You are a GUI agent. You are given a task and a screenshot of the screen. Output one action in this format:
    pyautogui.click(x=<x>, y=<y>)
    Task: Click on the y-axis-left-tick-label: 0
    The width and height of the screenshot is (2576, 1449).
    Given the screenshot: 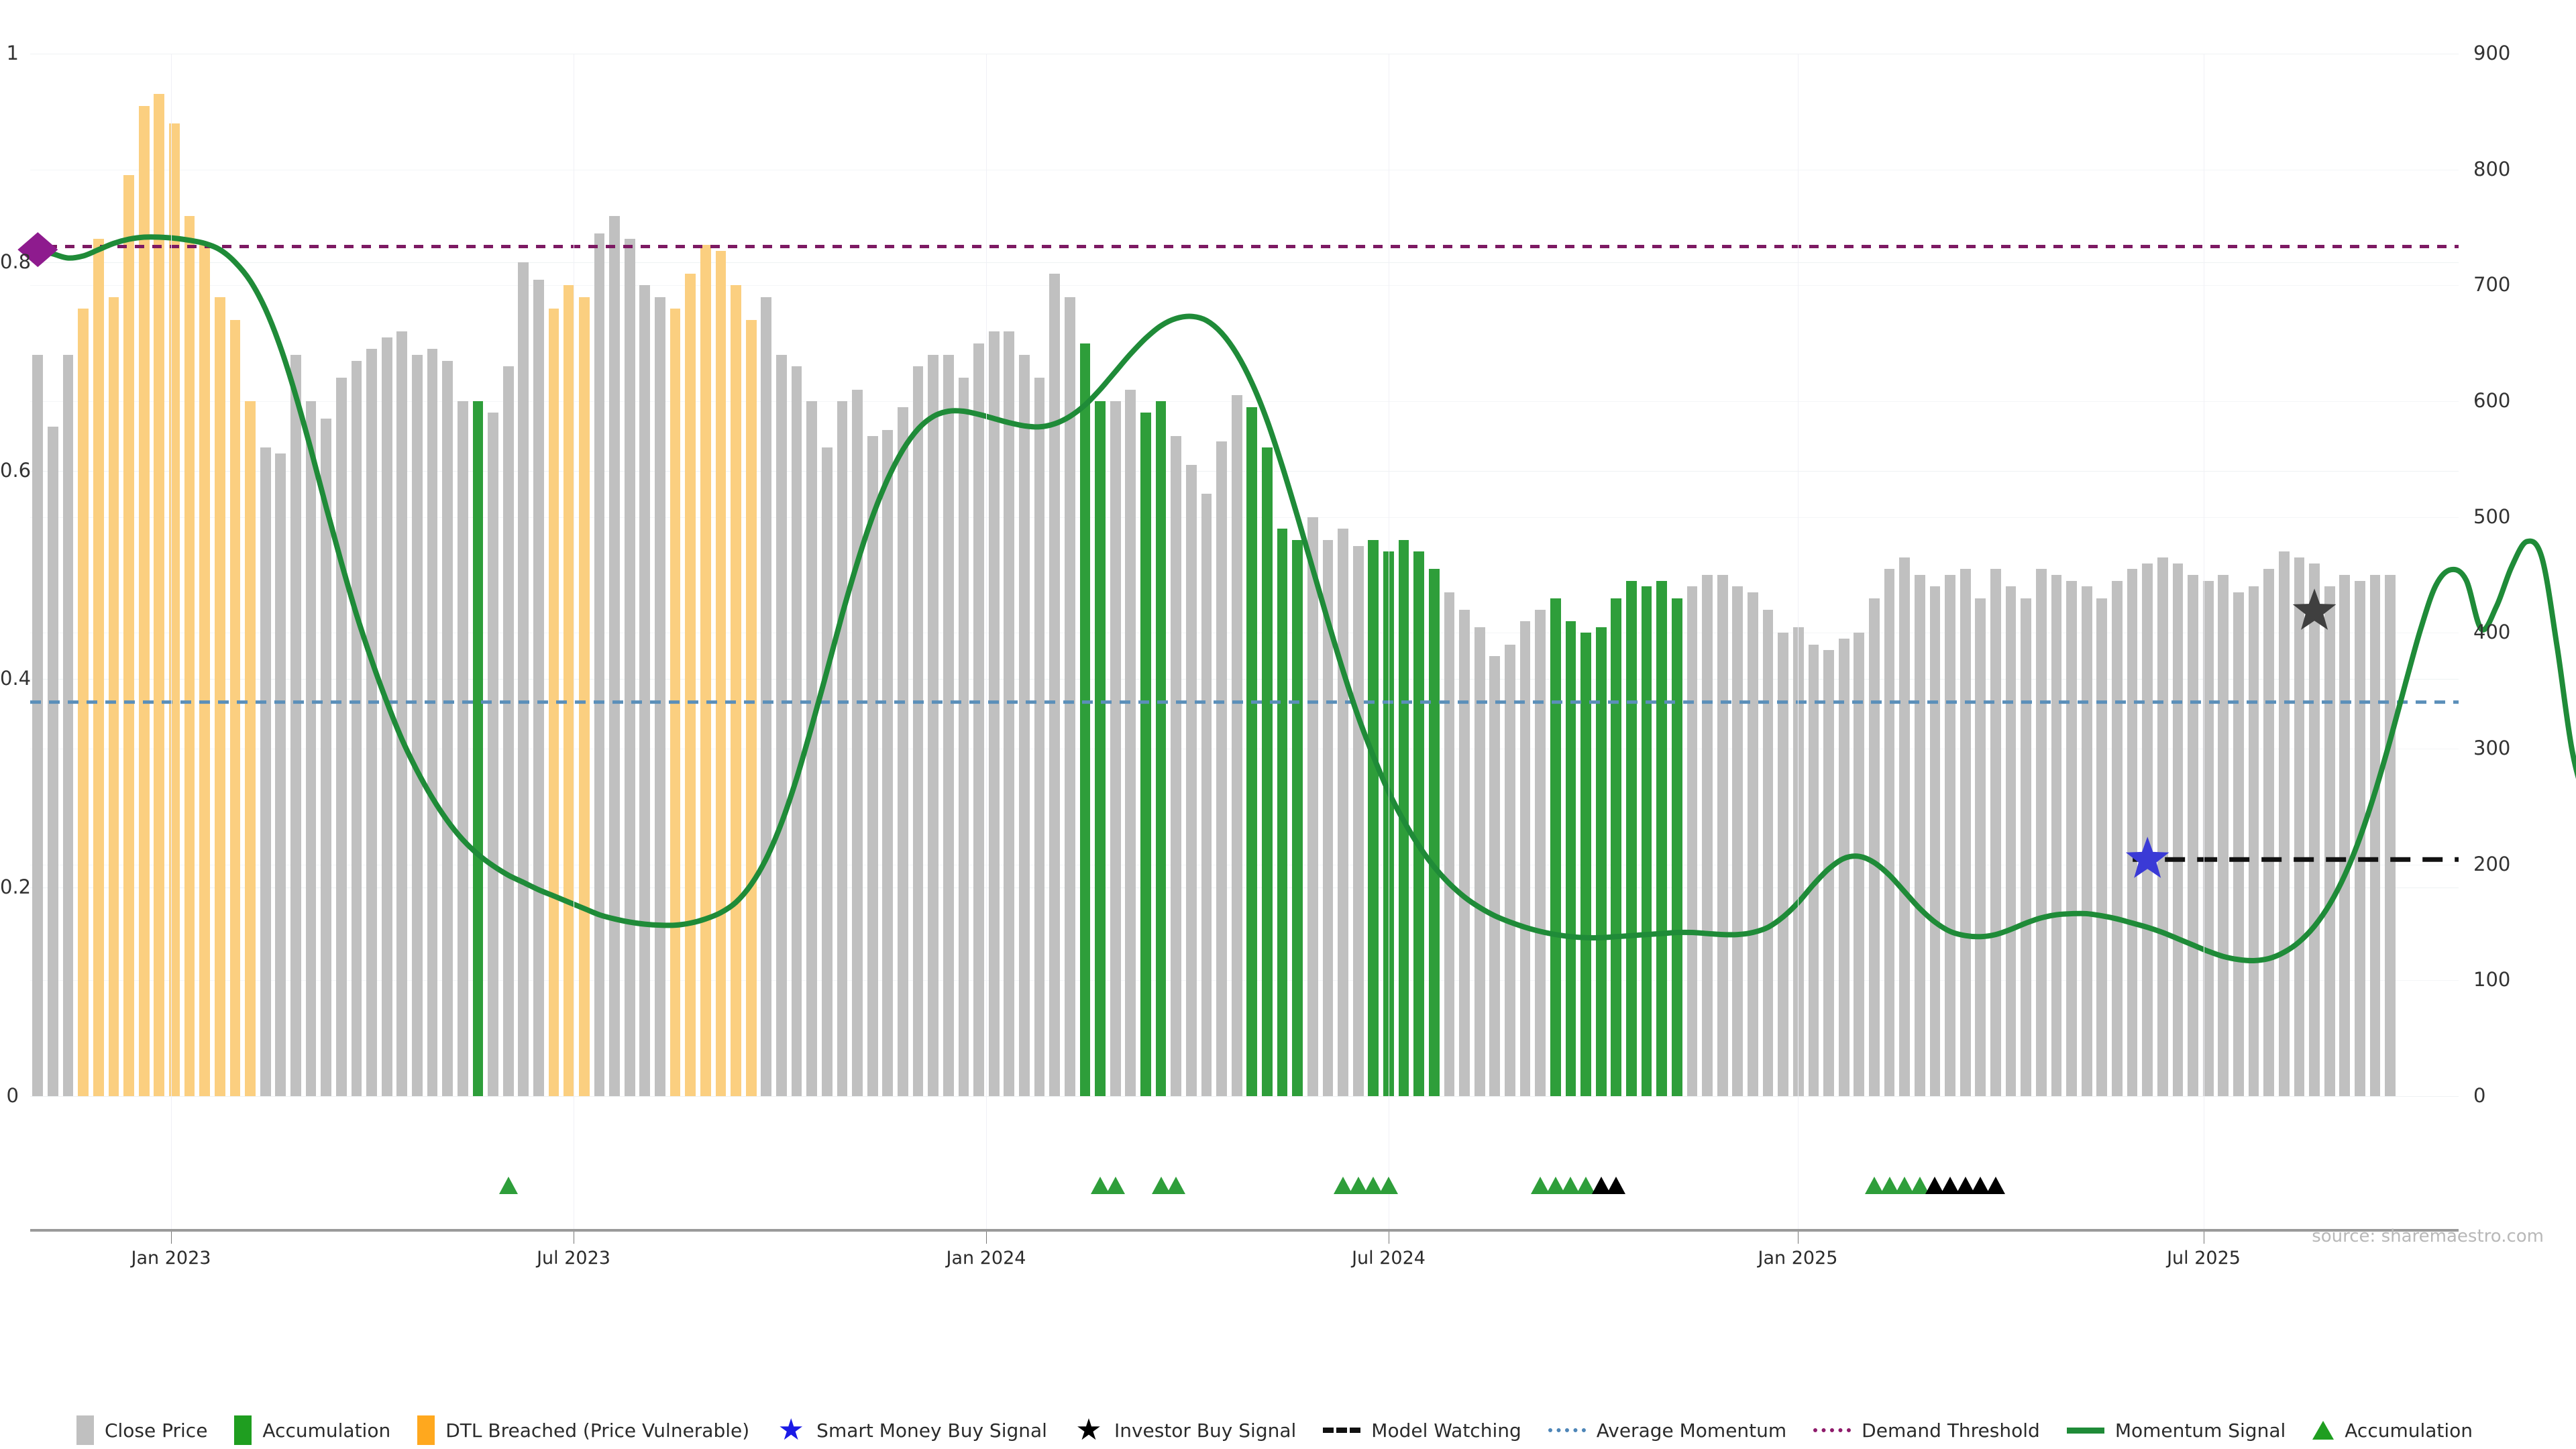 What is the action you would take?
    pyautogui.click(x=12, y=1095)
    